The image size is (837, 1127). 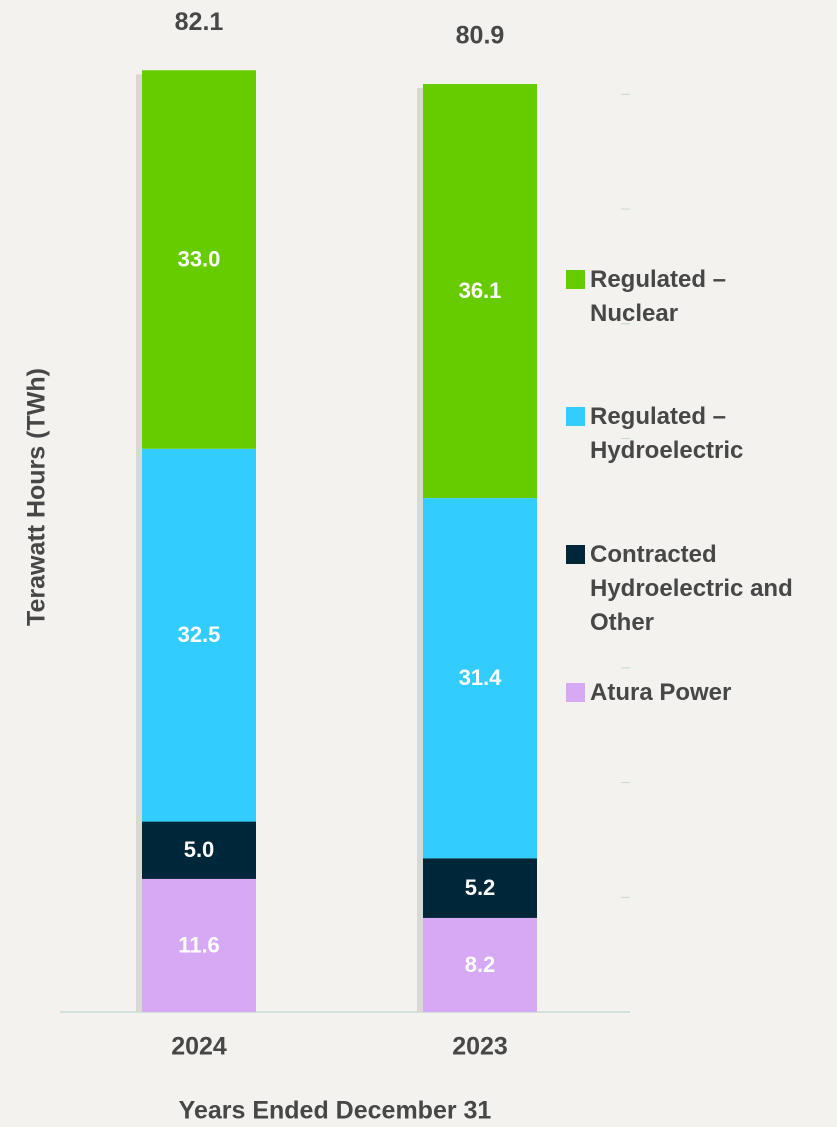 I want to click on data-label: 31.4, so click(x=481, y=677).